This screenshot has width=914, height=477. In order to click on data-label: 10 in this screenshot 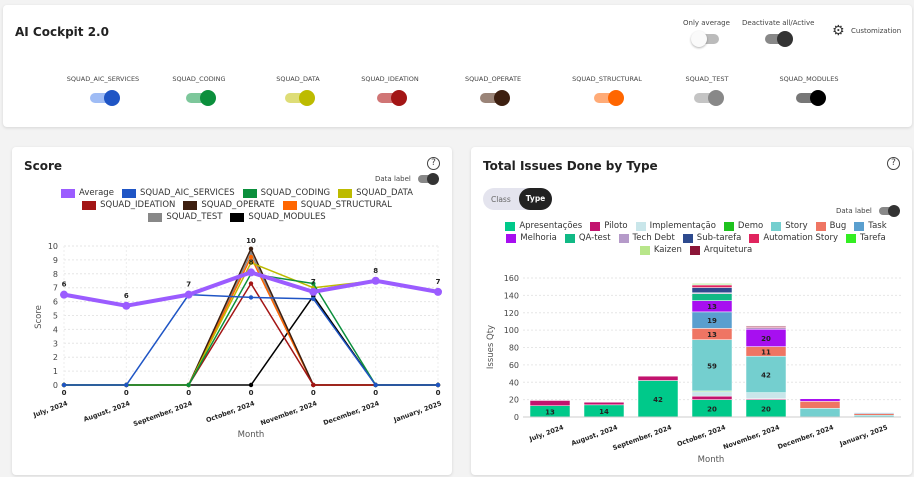, I will do `click(251, 241)`.